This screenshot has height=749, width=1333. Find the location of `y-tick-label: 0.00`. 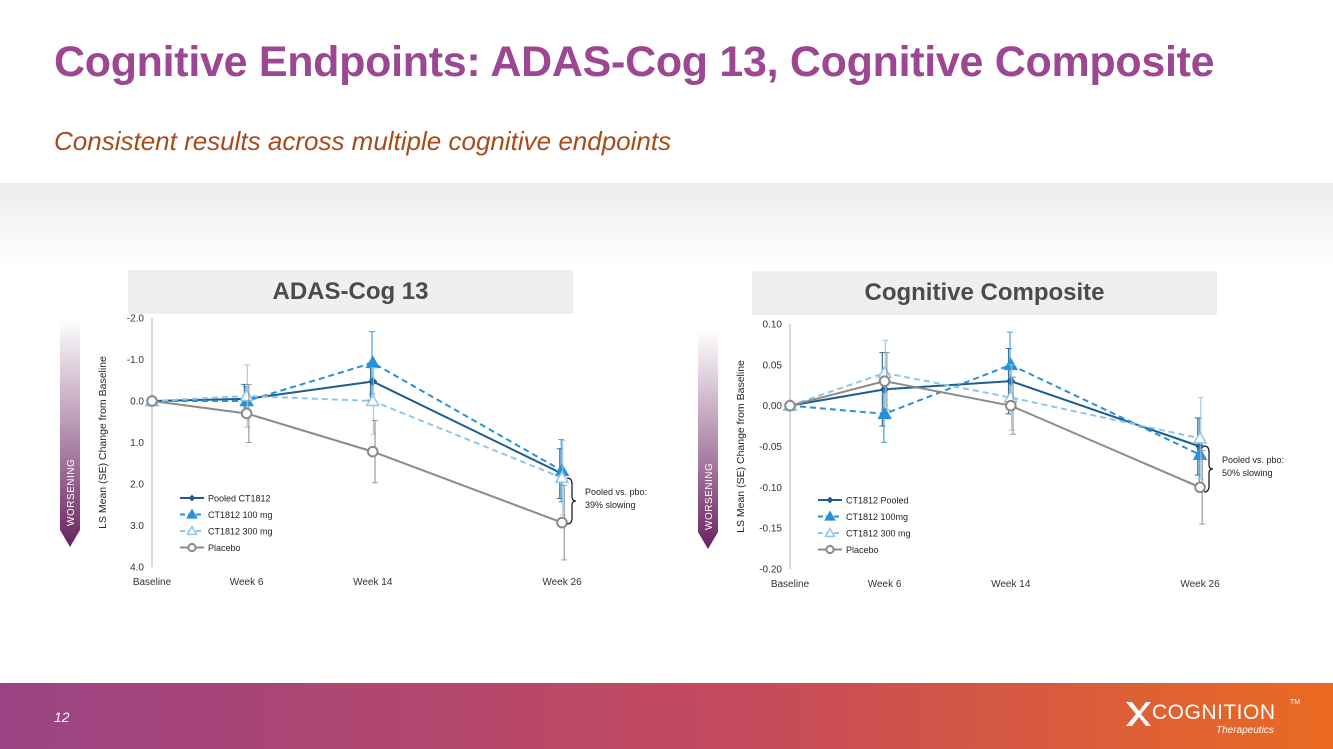

y-tick-label: 0.00 is located at coordinates (773, 406).